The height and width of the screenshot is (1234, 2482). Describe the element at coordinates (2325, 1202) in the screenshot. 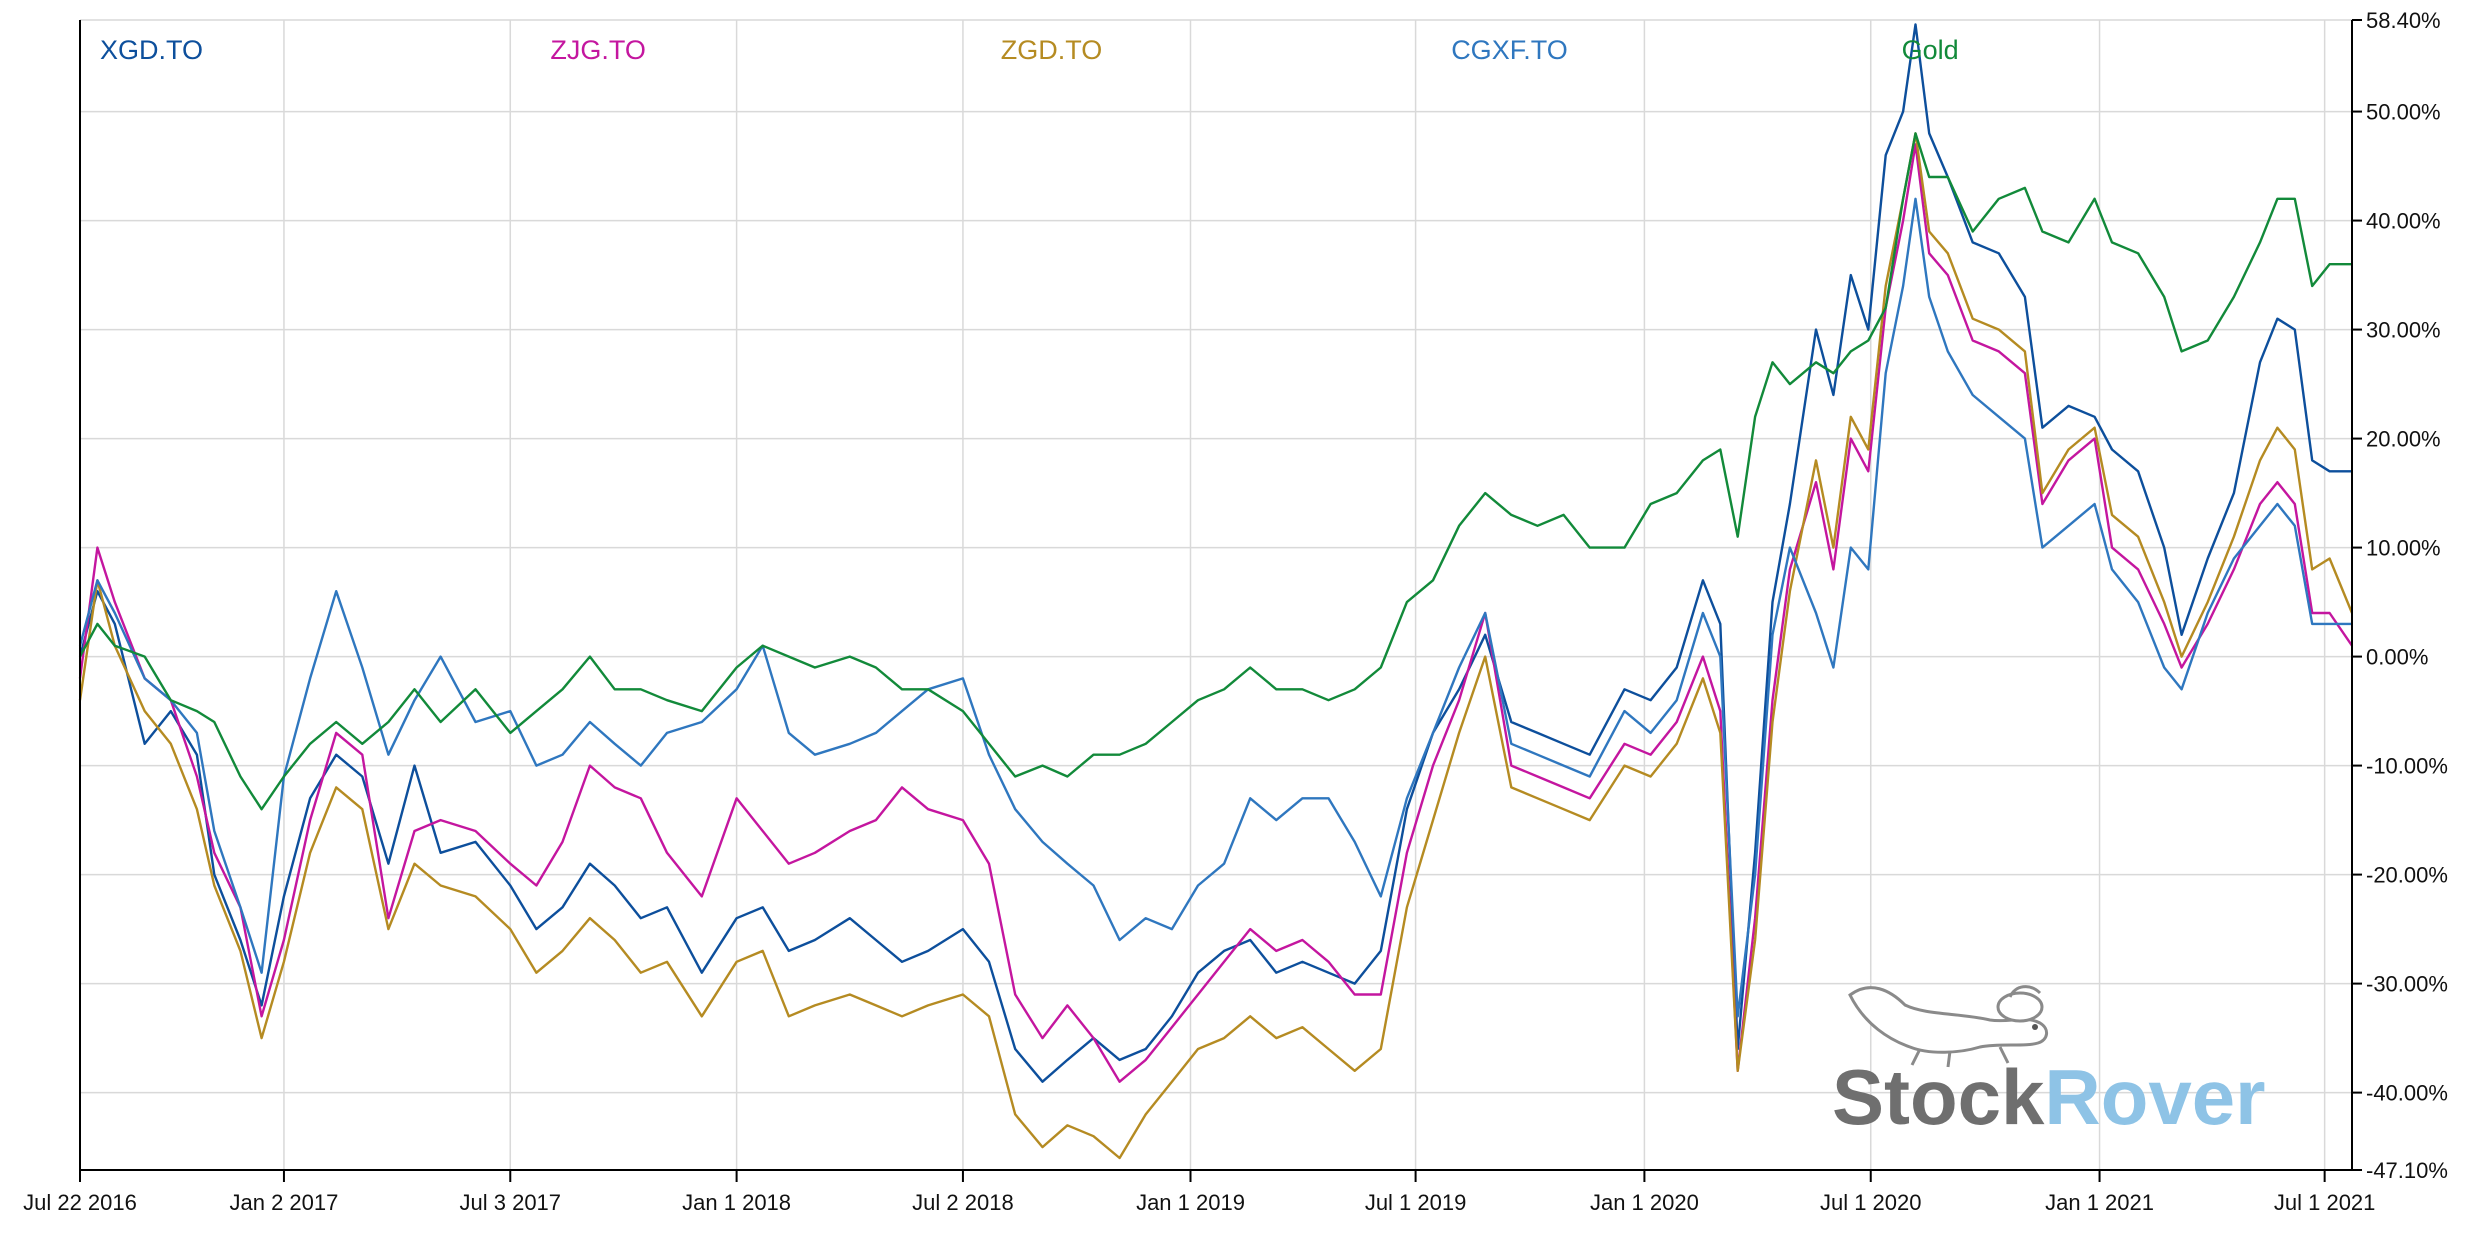

I see `x-tick-label: Jul 1 2021` at that location.